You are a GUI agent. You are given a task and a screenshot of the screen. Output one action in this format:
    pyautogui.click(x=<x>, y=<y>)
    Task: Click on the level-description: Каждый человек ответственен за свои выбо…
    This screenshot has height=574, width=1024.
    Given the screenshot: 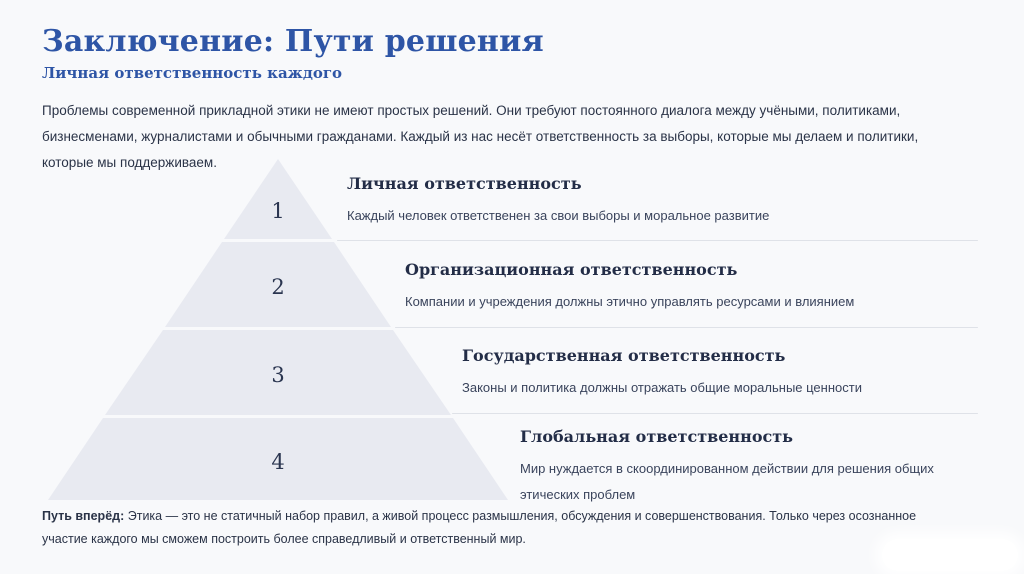 What is the action you would take?
    pyautogui.click(x=558, y=215)
    